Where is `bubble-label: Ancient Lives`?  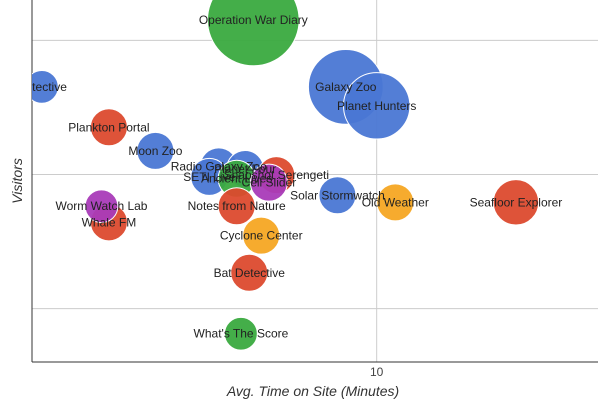
bubble-label: Ancient Lives is located at coordinates (236, 179).